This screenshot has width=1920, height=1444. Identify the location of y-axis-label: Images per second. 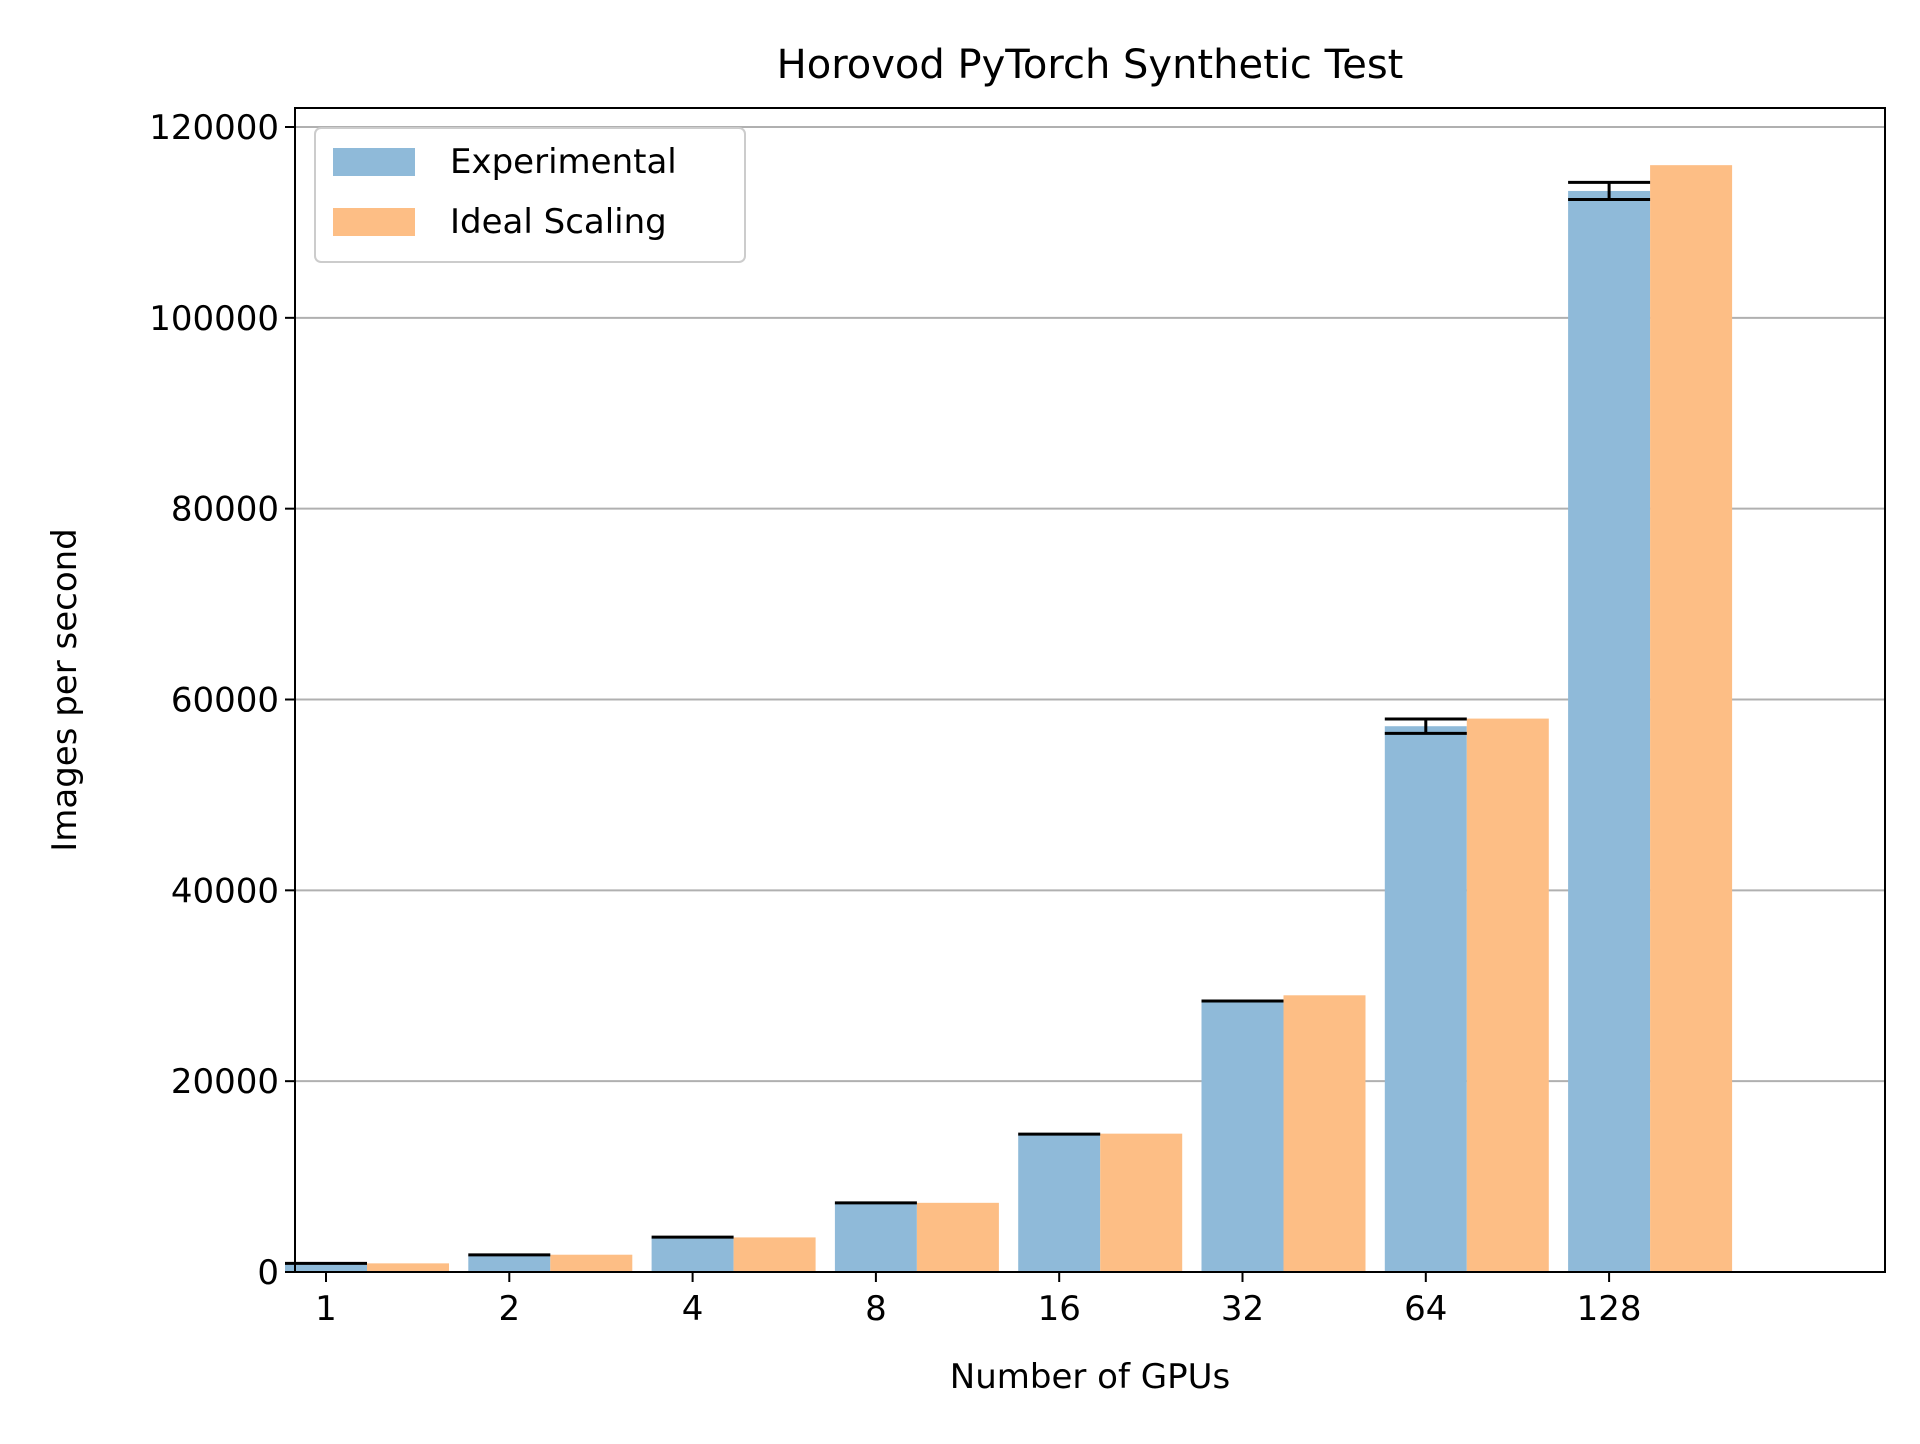
(65, 690).